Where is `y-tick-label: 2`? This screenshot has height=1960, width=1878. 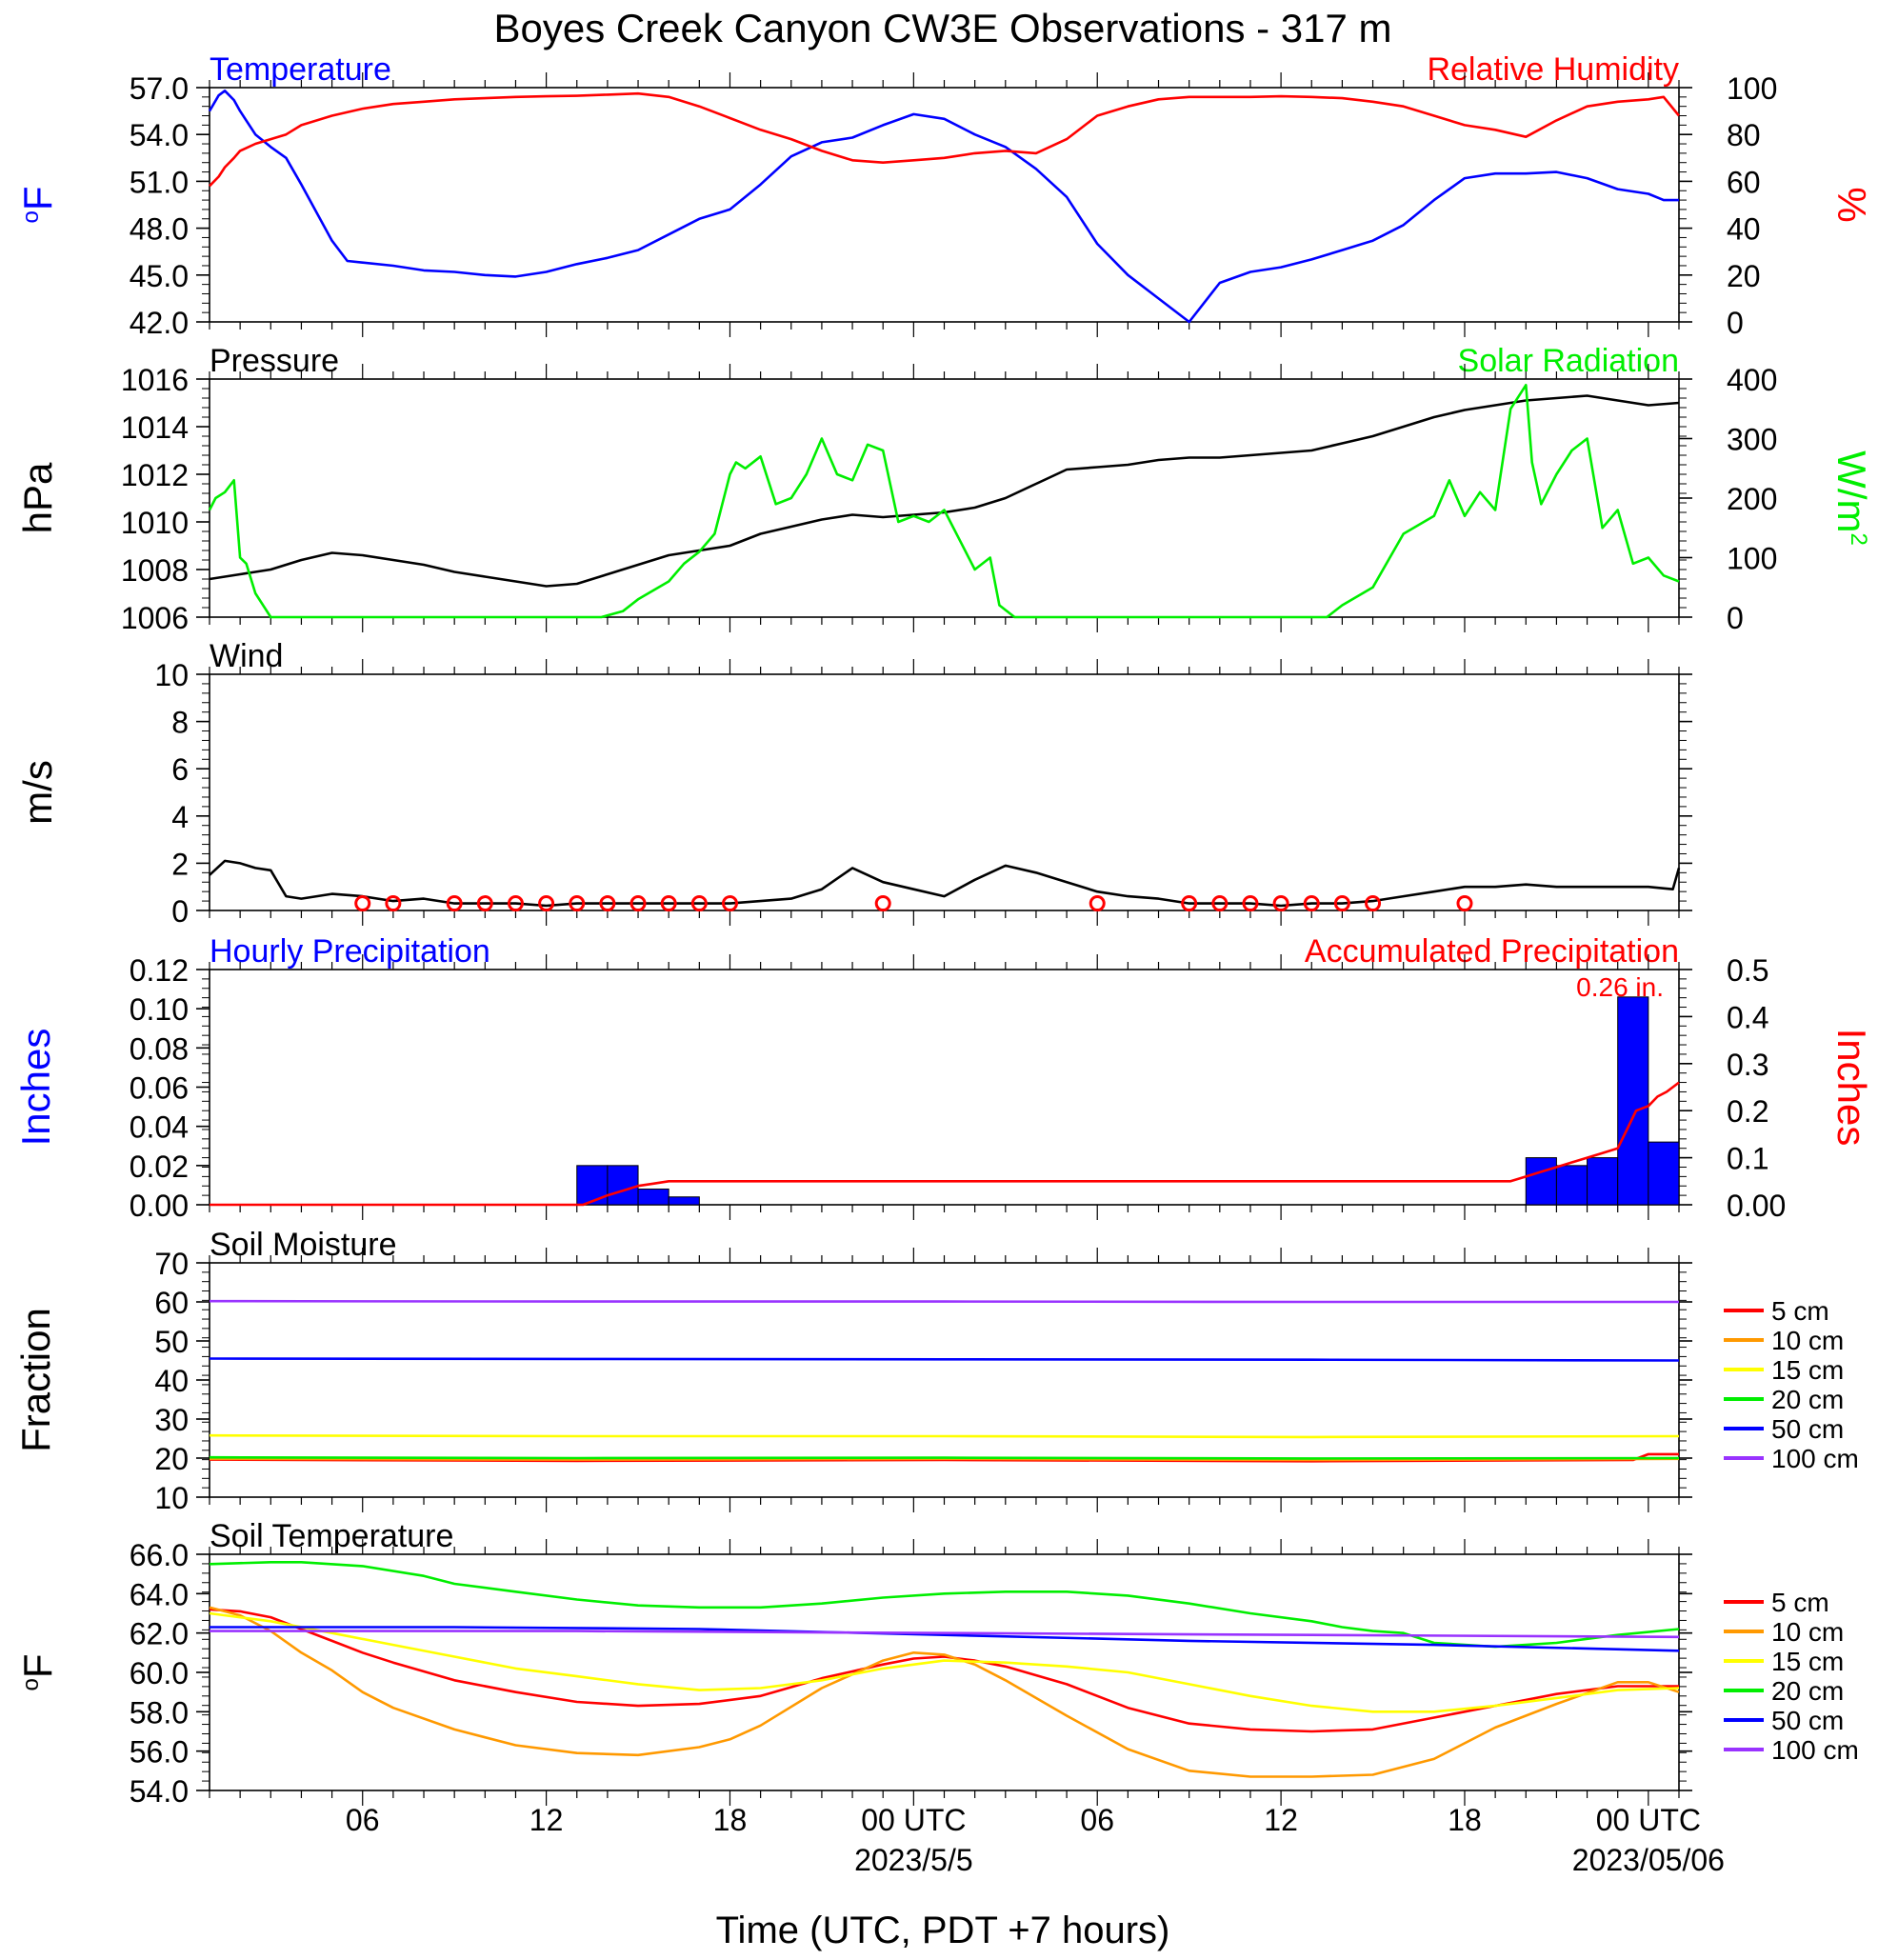 y-tick-label: 2 is located at coordinates (180, 864).